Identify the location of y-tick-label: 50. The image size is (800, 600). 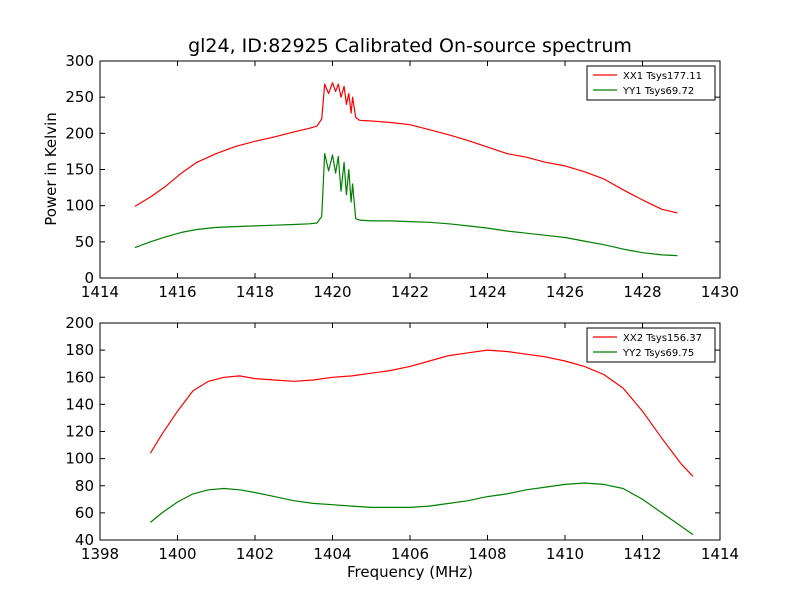
(84, 242).